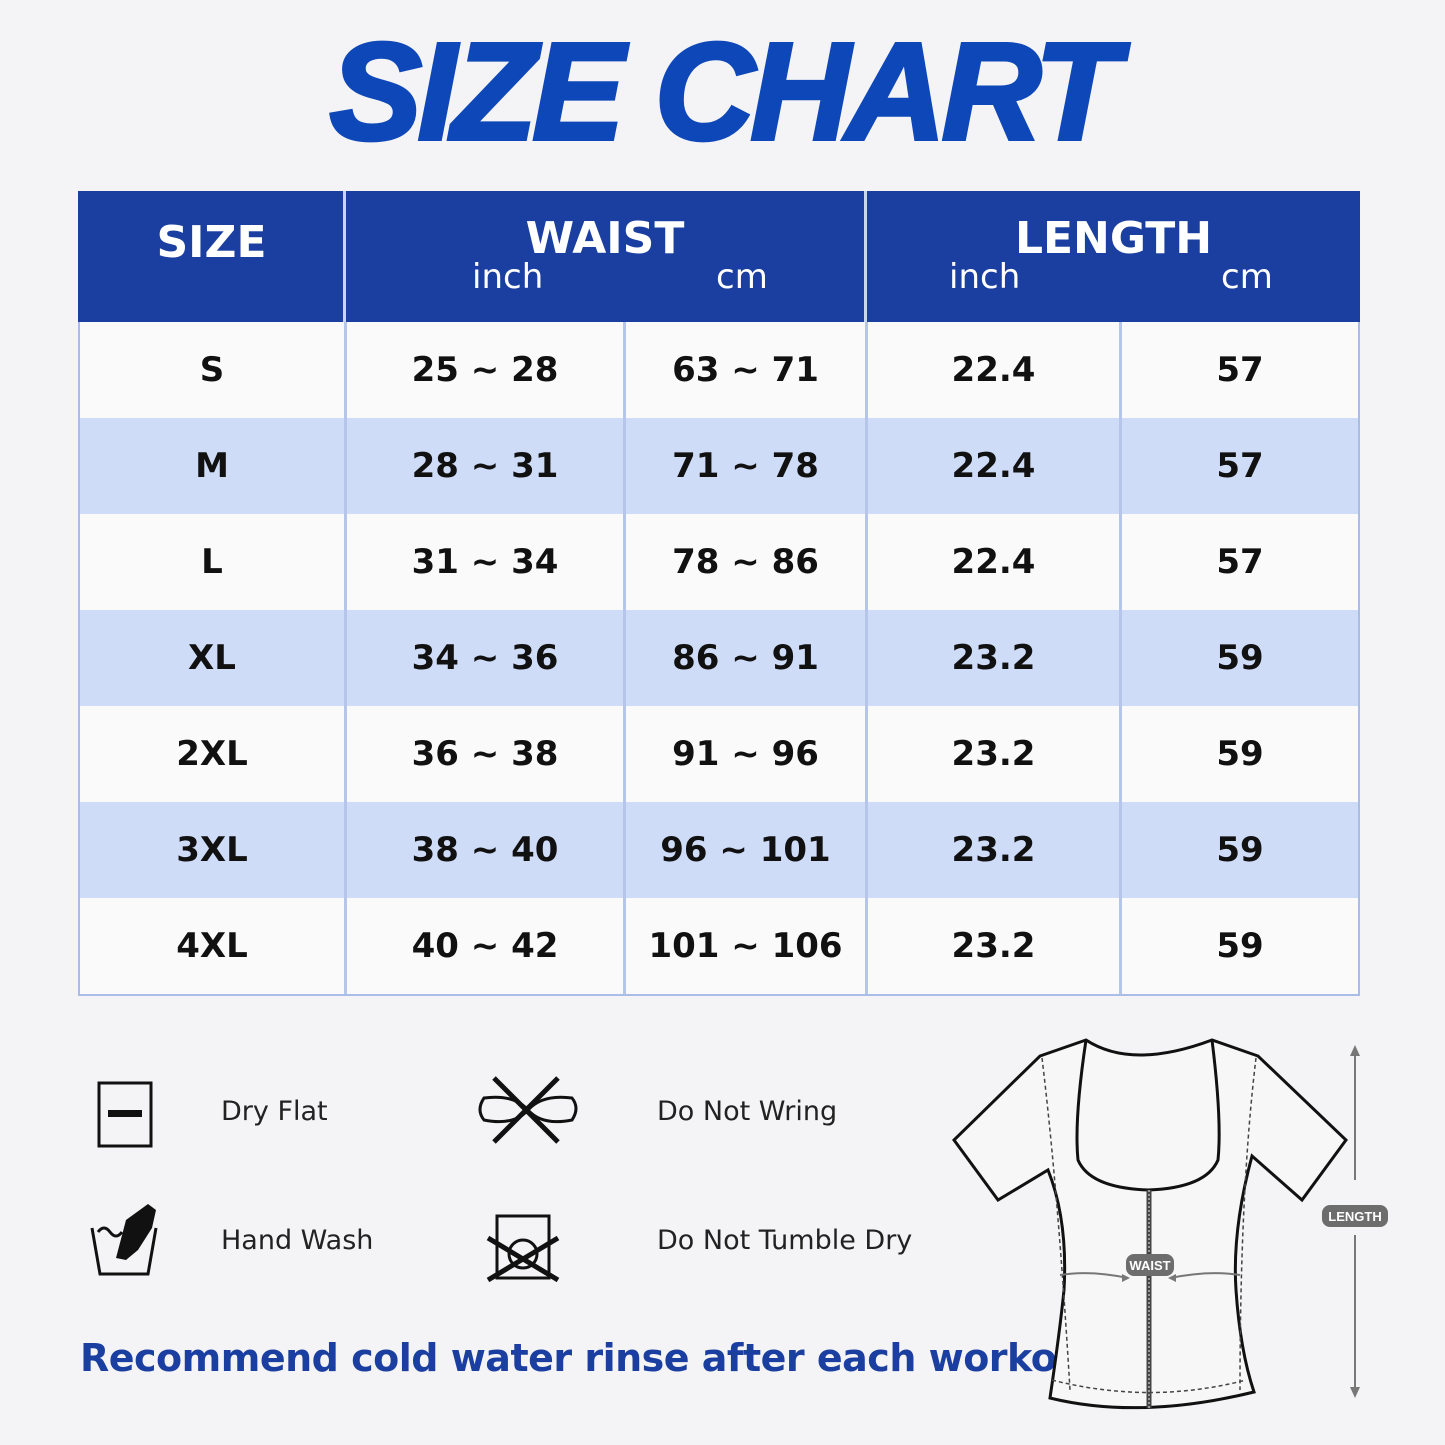 The height and width of the screenshot is (1445, 1445). I want to click on cell-size: XL, so click(213, 658).